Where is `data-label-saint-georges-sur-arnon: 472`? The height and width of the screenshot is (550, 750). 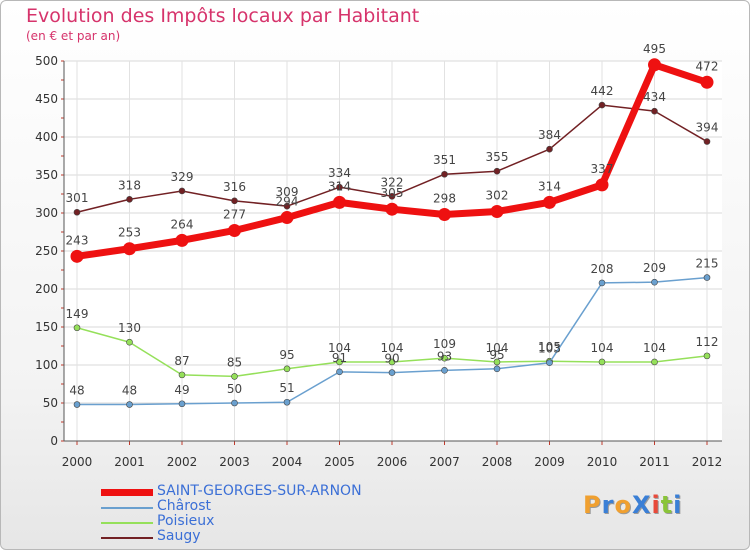
data-label-saint-georges-sur-arnon: 472 is located at coordinates (707, 66).